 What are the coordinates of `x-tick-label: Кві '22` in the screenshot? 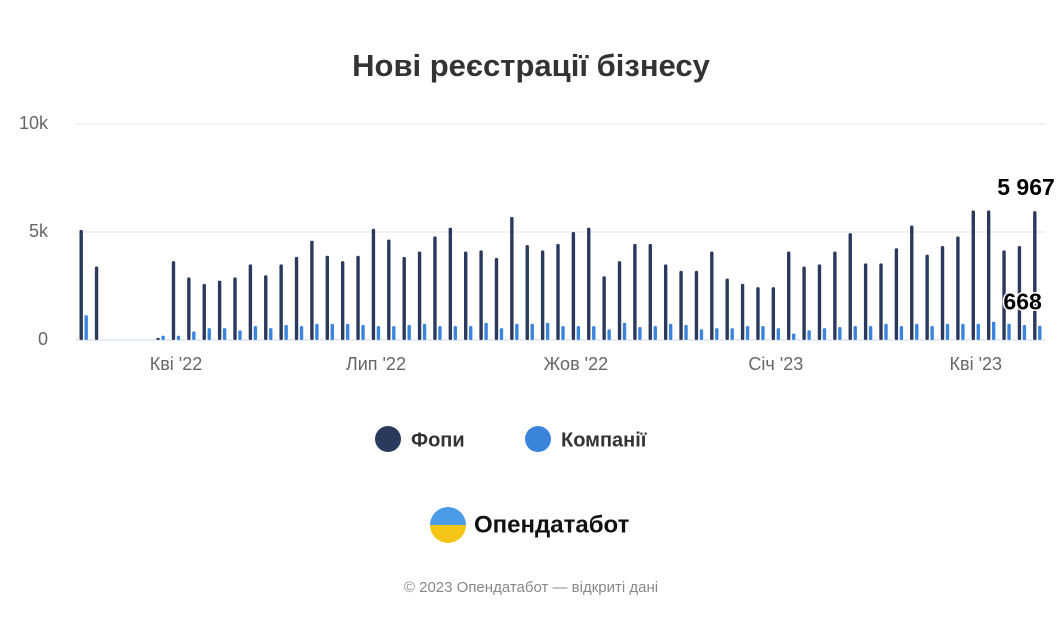 It's located at (176, 364).